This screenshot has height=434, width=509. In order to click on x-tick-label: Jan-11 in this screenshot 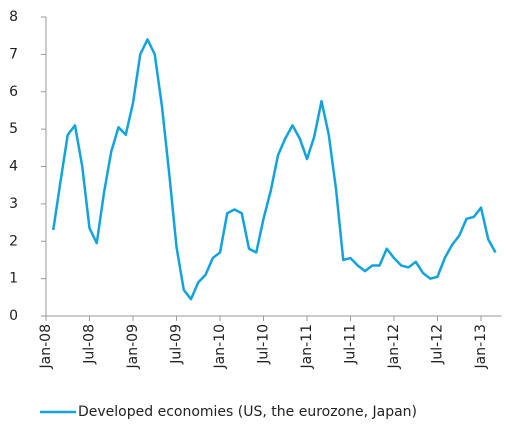, I will do `click(307, 346)`.